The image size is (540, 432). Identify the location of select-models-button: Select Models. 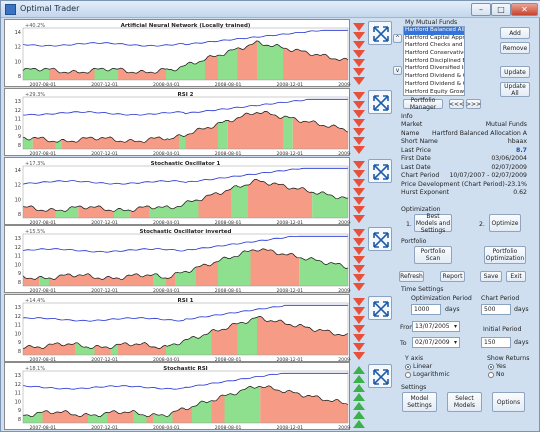
(464, 402).